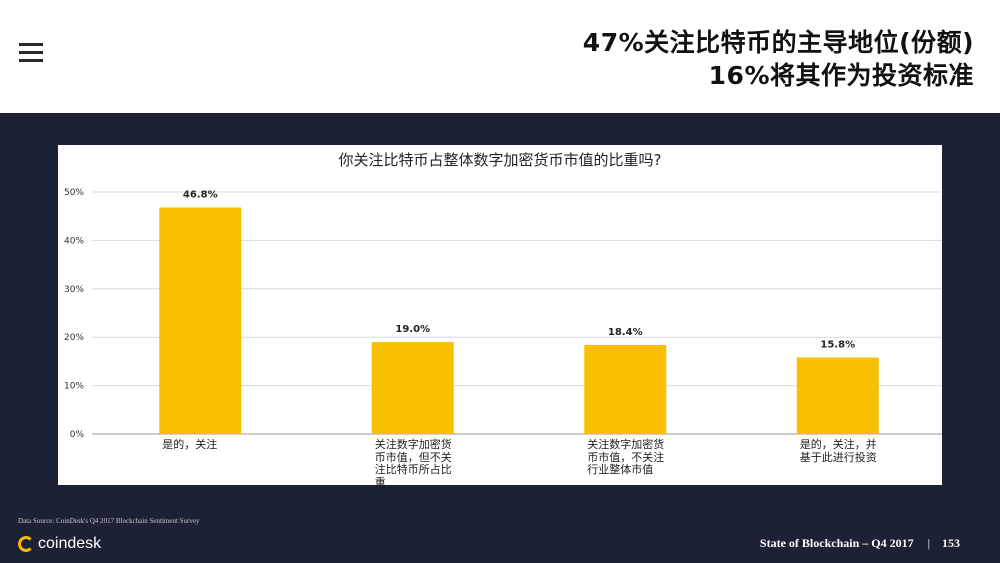 The image size is (1000, 563). What do you see at coordinates (626, 457) in the screenshot?
I see `category-label: 关注数字加密货币市值，不关注行业整体市值` at bounding box center [626, 457].